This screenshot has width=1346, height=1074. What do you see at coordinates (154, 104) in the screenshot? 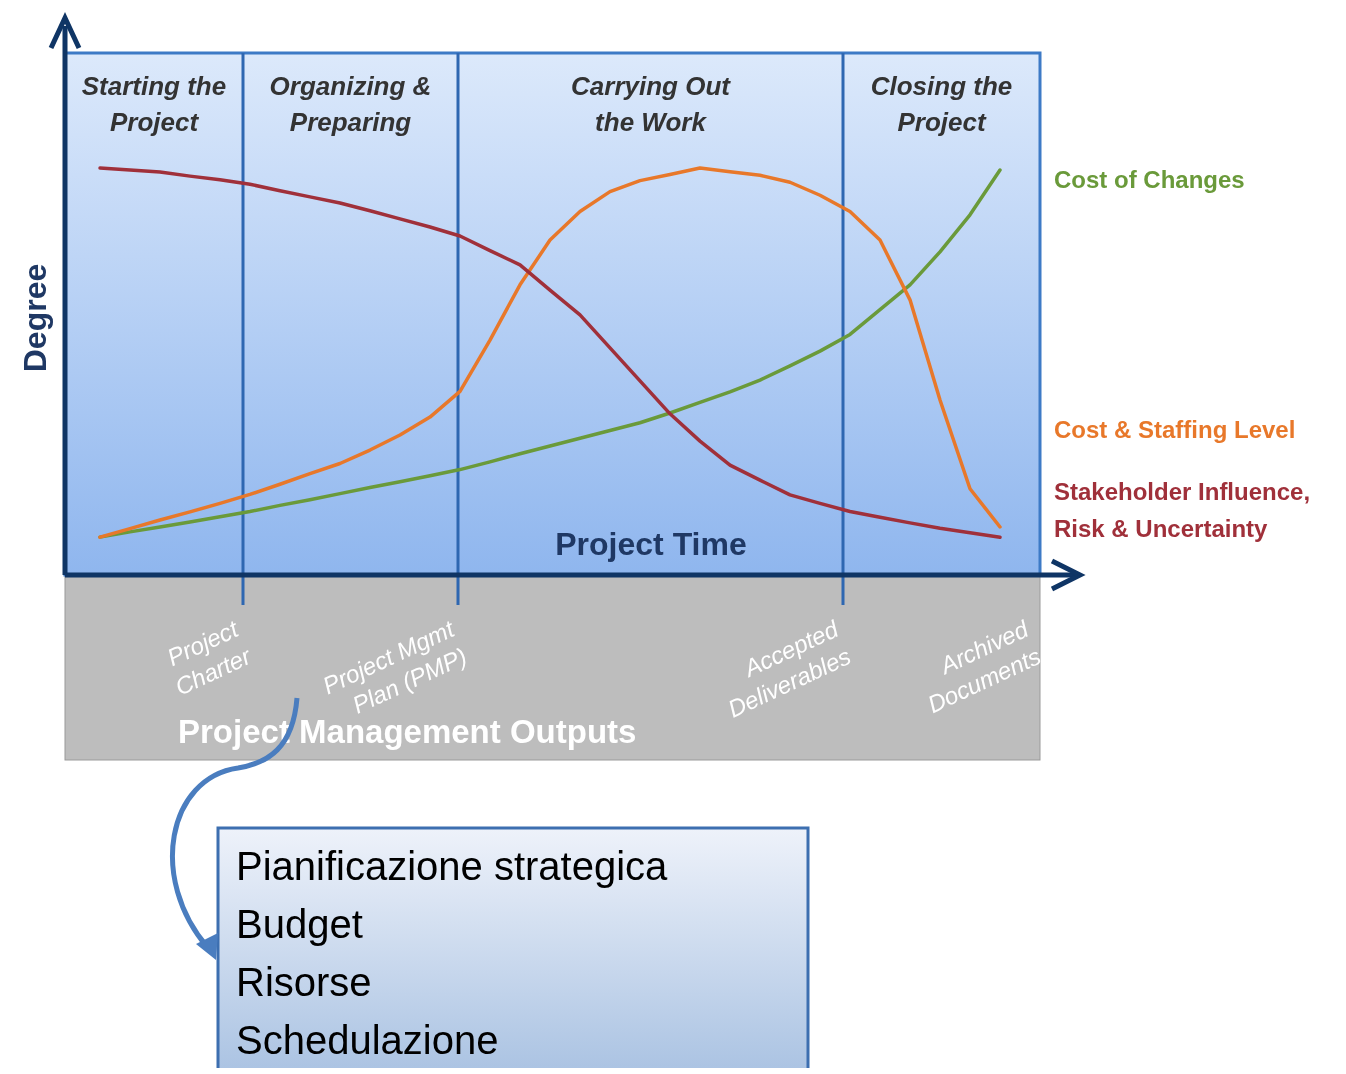
I see `text: Starting the Project` at bounding box center [154, 104].